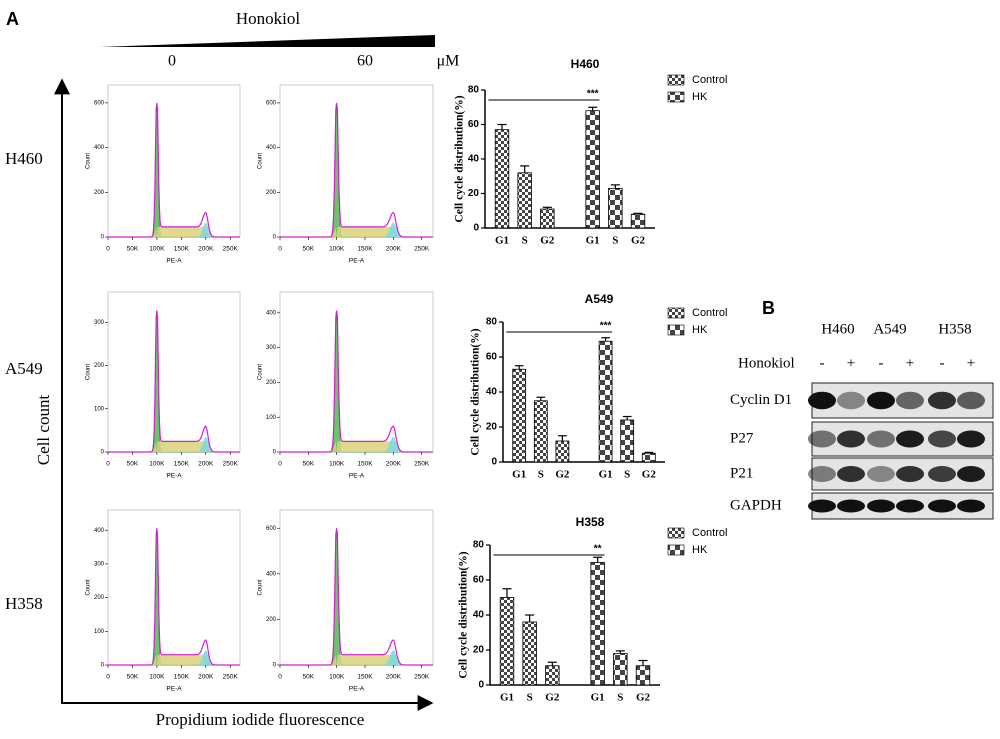 This screenshot has height=739, width=1000. Describe the element at coordinates (43, 430) in the screenshot. I see `axis-label: Cell count` at that location.